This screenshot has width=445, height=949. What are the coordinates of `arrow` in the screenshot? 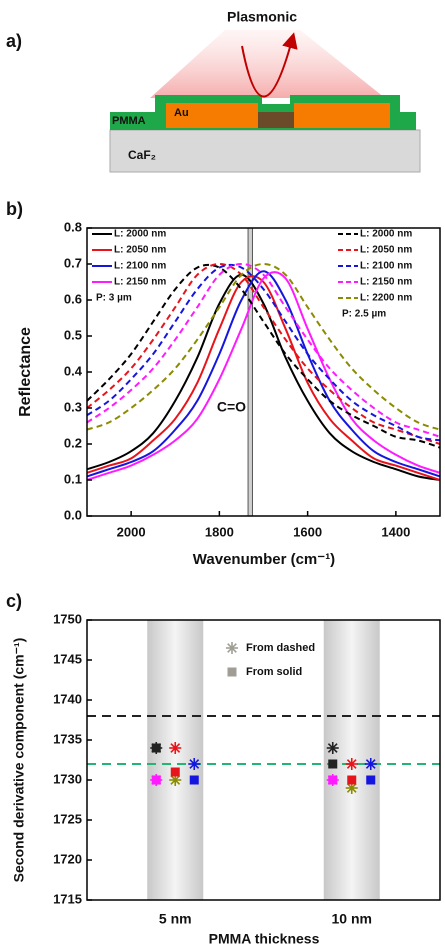 It's located at (269, 65).